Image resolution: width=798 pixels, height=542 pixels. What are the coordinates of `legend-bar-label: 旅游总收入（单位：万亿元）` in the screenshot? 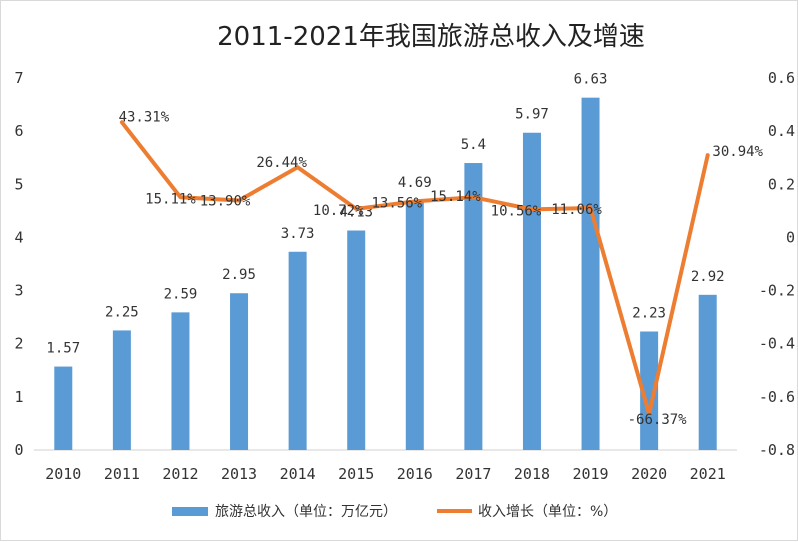 It's located at (306, 512).